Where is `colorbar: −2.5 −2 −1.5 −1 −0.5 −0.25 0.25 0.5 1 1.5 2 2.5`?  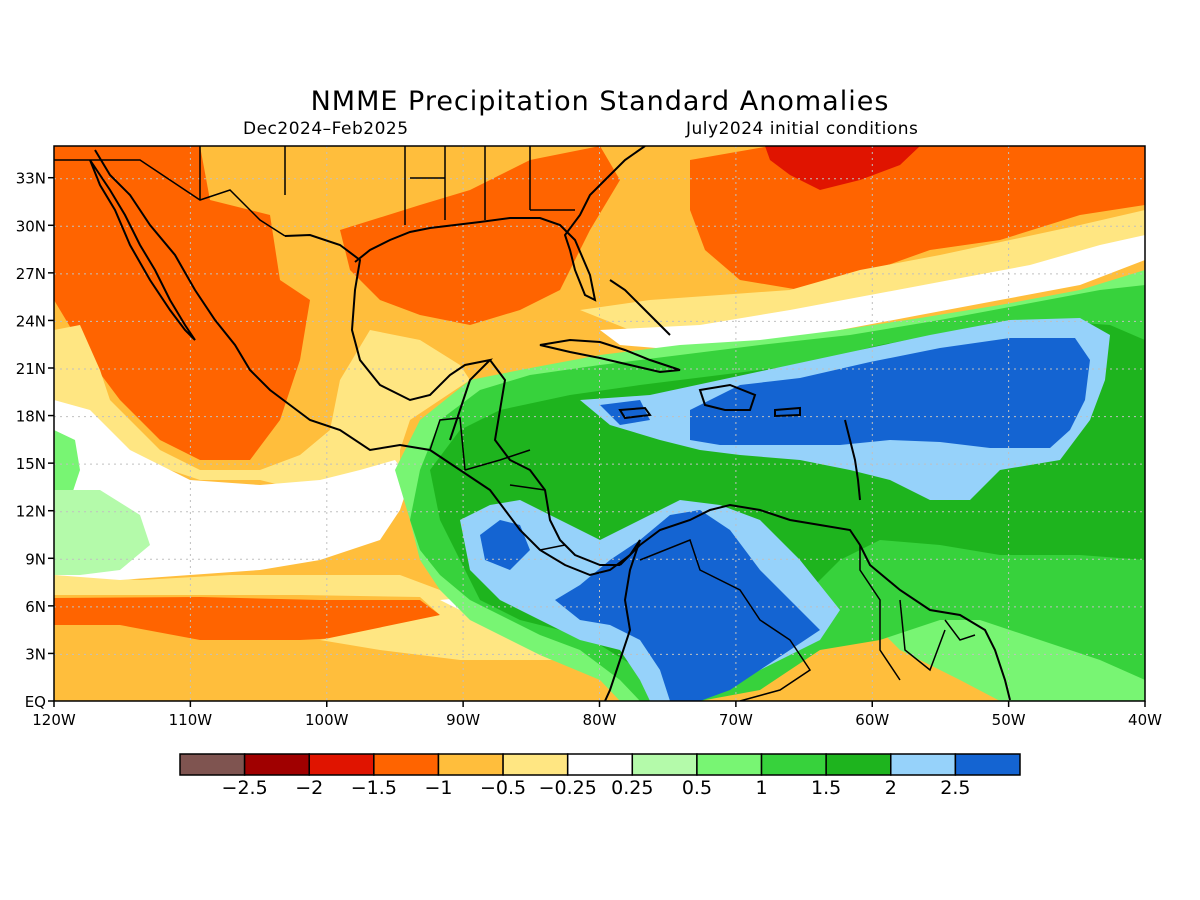
colorbar: −2.5 −2 −1.5 −1 −0.5 −0.25 0.25 0.5 1 1.5 2 2.5 is located at coordinates (600, 776).